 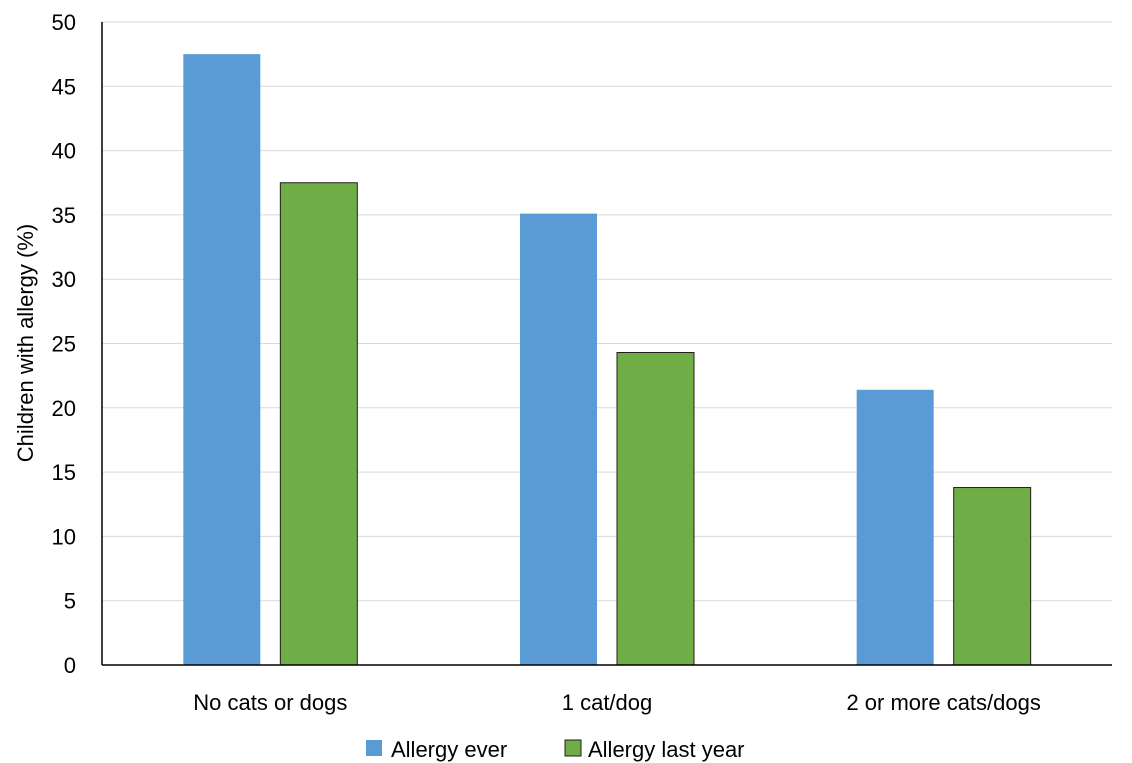 What do you see at coordinates (64, 408) in the screenshot?
I see `y-tick-label: 20` at bounding box center [64, 408].